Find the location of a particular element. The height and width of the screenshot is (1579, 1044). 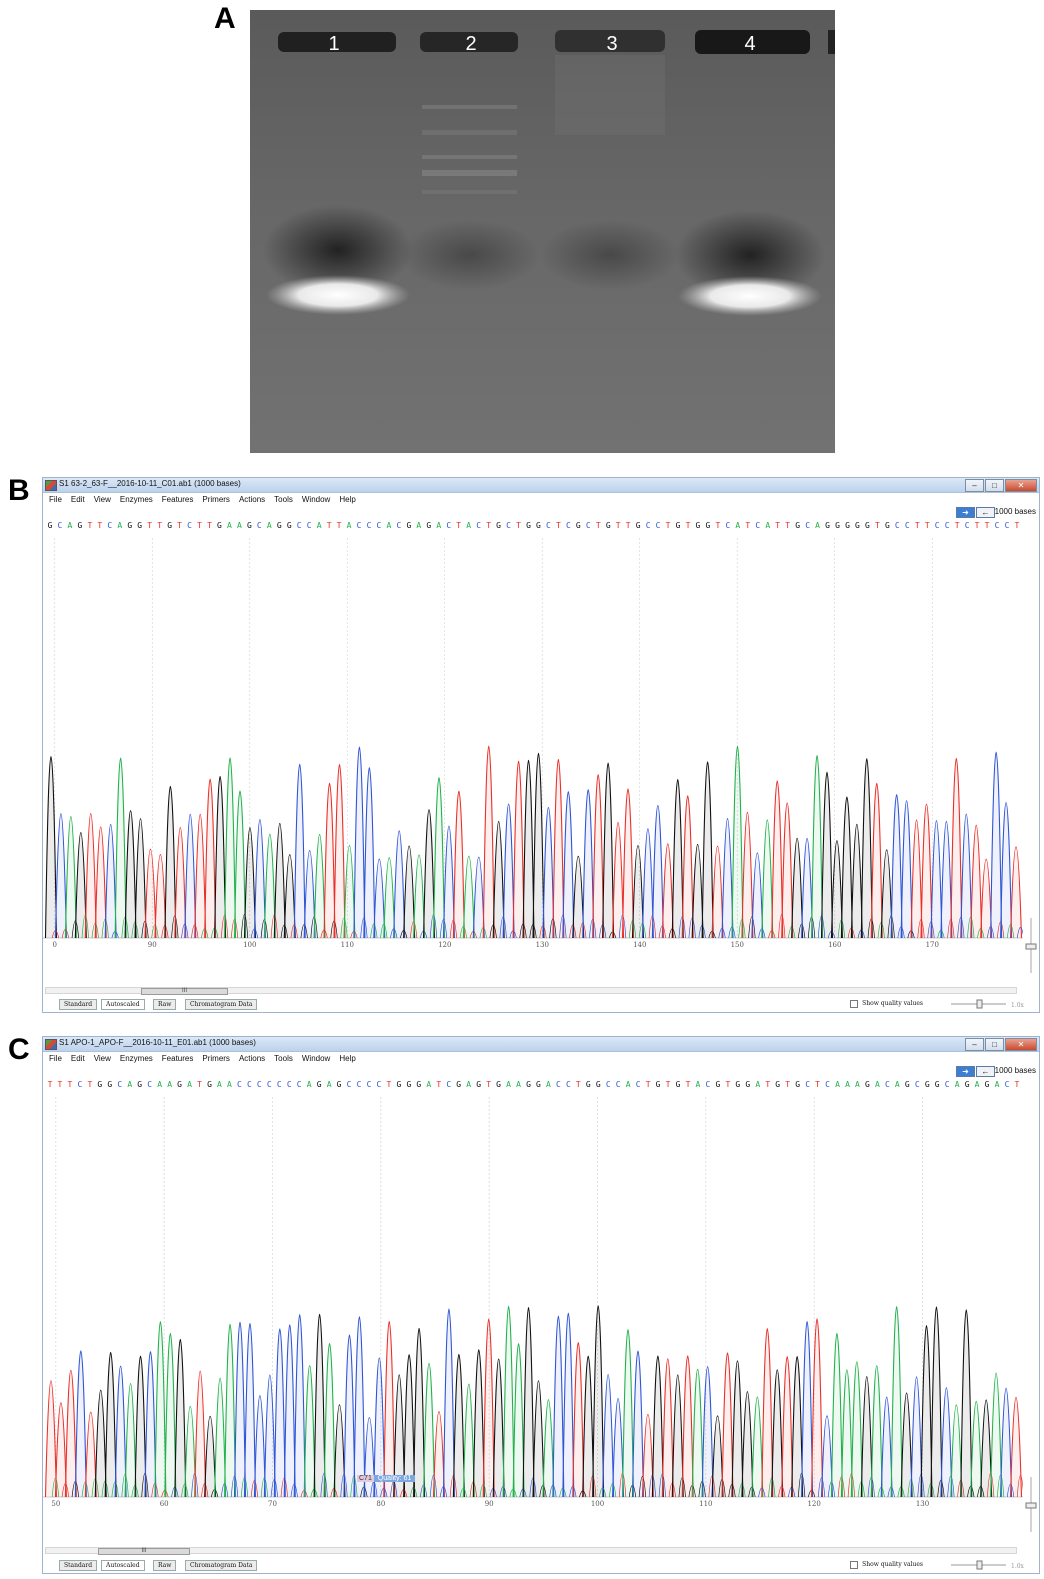

zoom-slider: 1.0x is located at coordinates (991, 1565).